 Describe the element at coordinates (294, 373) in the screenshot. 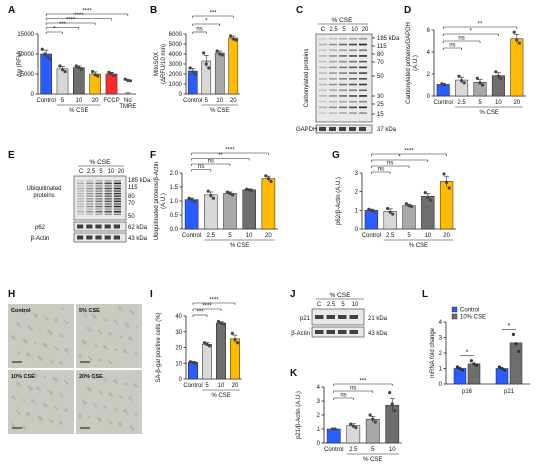

I see `panel-letter: K` at that location.